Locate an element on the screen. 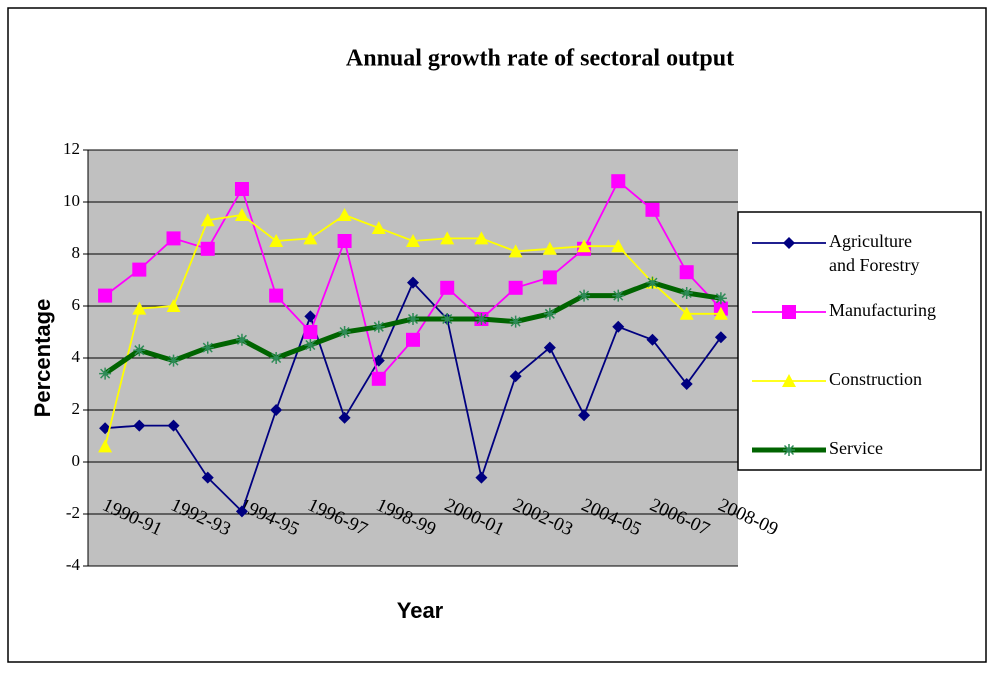 This screenshot has width=995, height=674. y-tick-label: 4 is located at coordinates (76, 356).